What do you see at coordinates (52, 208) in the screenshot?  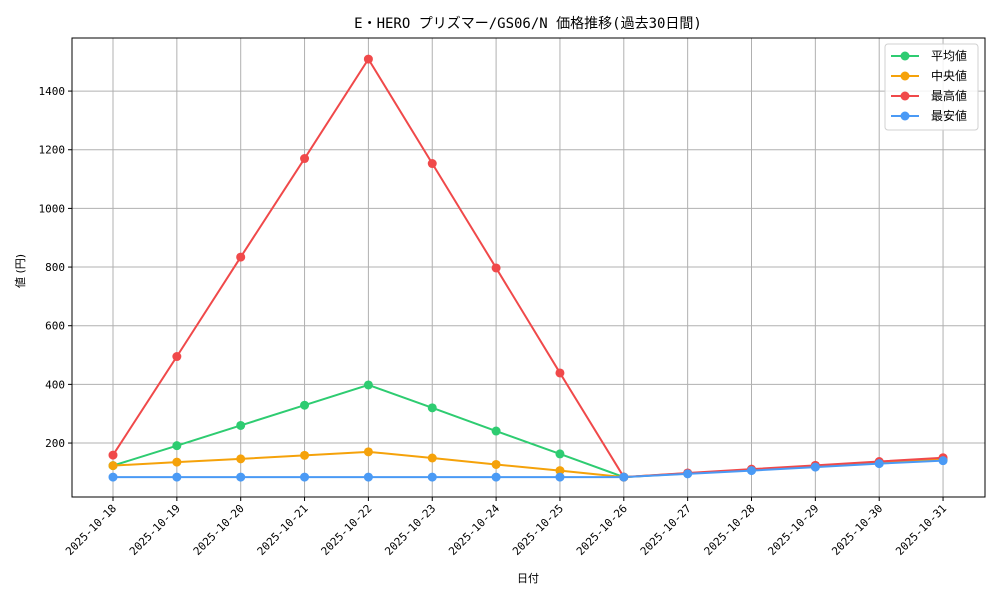 I see `y-tick-label: 1000` at bounding box center [52, 208].